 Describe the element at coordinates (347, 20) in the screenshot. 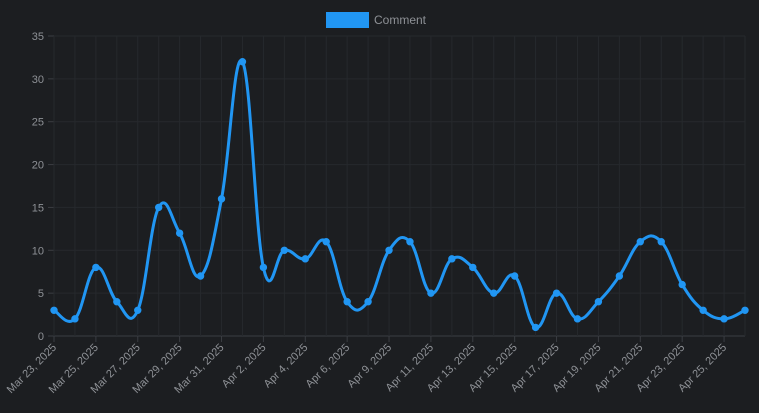

I see `legend-swatch` at that location.